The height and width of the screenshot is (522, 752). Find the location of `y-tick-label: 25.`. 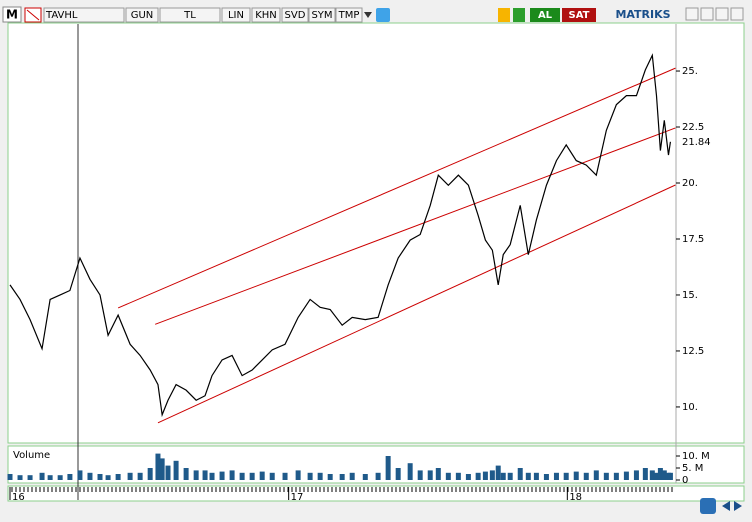

y-tick-label: 25. is located at coordinates (690, 71).